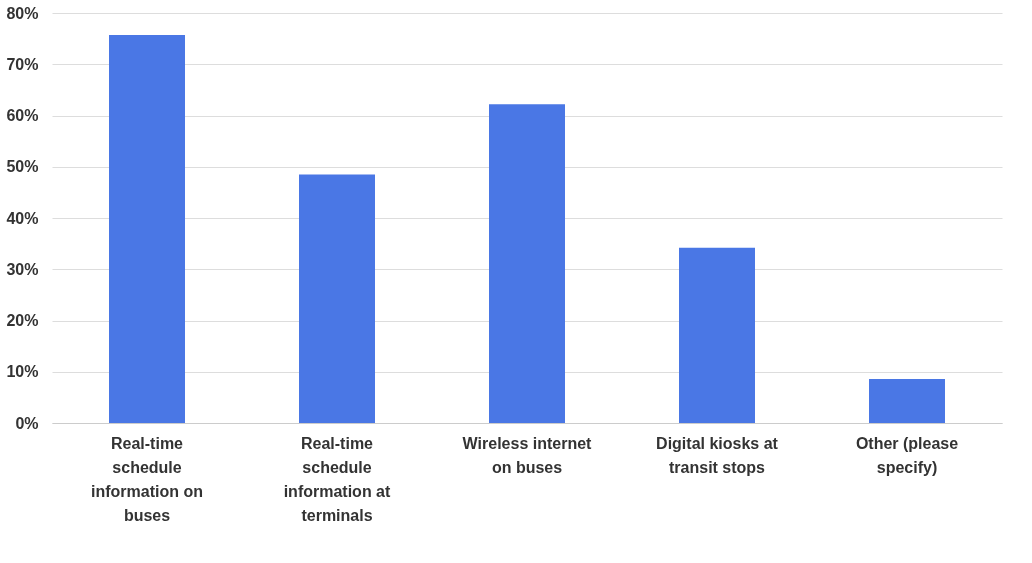 Image resolution: width=1032 pixels, height=563 pixels. Describe the element at coordinates (717, 455) in the screenshot. I see `x-tick-label: Digital kiosks at transit stops` at that location.